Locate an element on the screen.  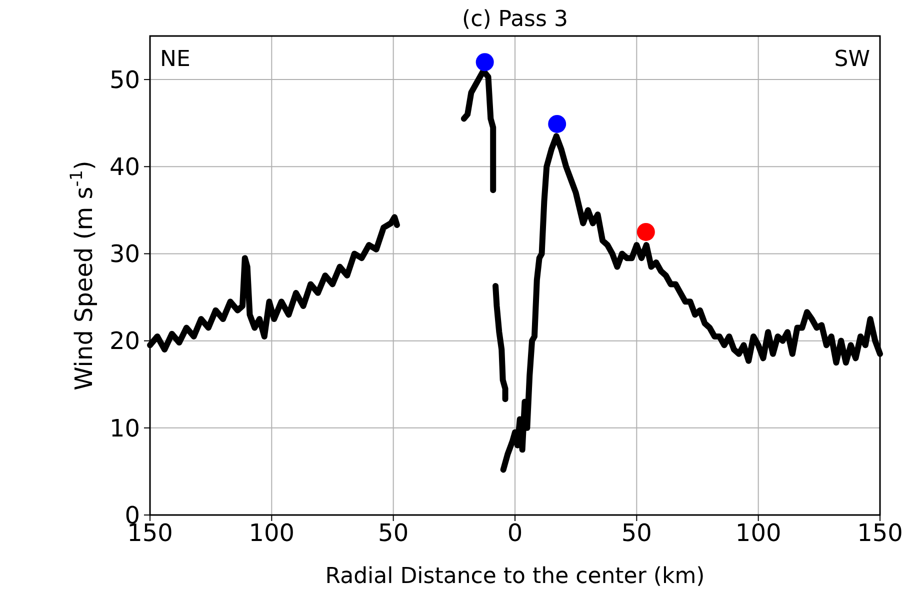
x-tick-label: 150 is located at coordinates (880, 533).